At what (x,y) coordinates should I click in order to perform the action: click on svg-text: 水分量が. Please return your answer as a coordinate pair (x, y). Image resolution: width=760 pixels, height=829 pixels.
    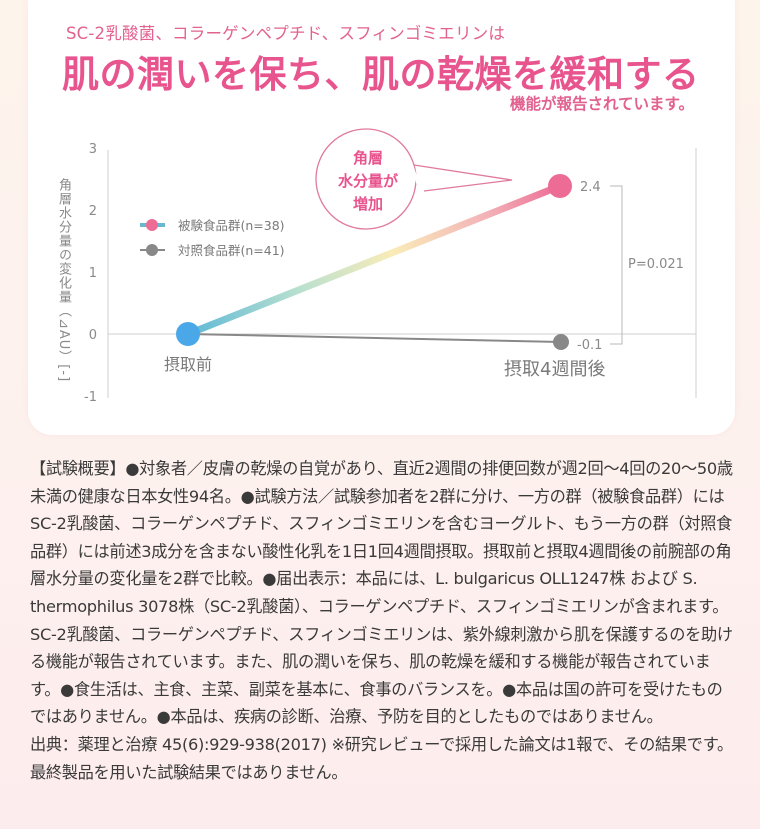
    Looking at the image, I should click on (368, 181).